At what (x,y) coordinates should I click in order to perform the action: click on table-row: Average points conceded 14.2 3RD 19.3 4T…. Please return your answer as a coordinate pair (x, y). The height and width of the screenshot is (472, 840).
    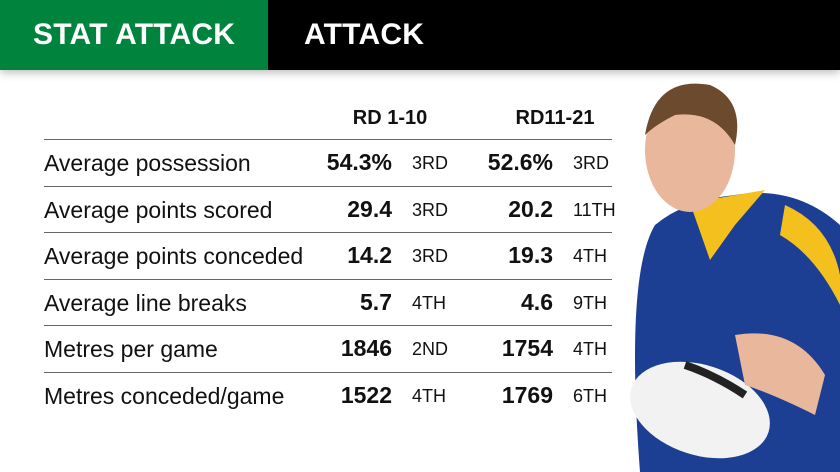
    Looking at the image, I should click on (328, 255).